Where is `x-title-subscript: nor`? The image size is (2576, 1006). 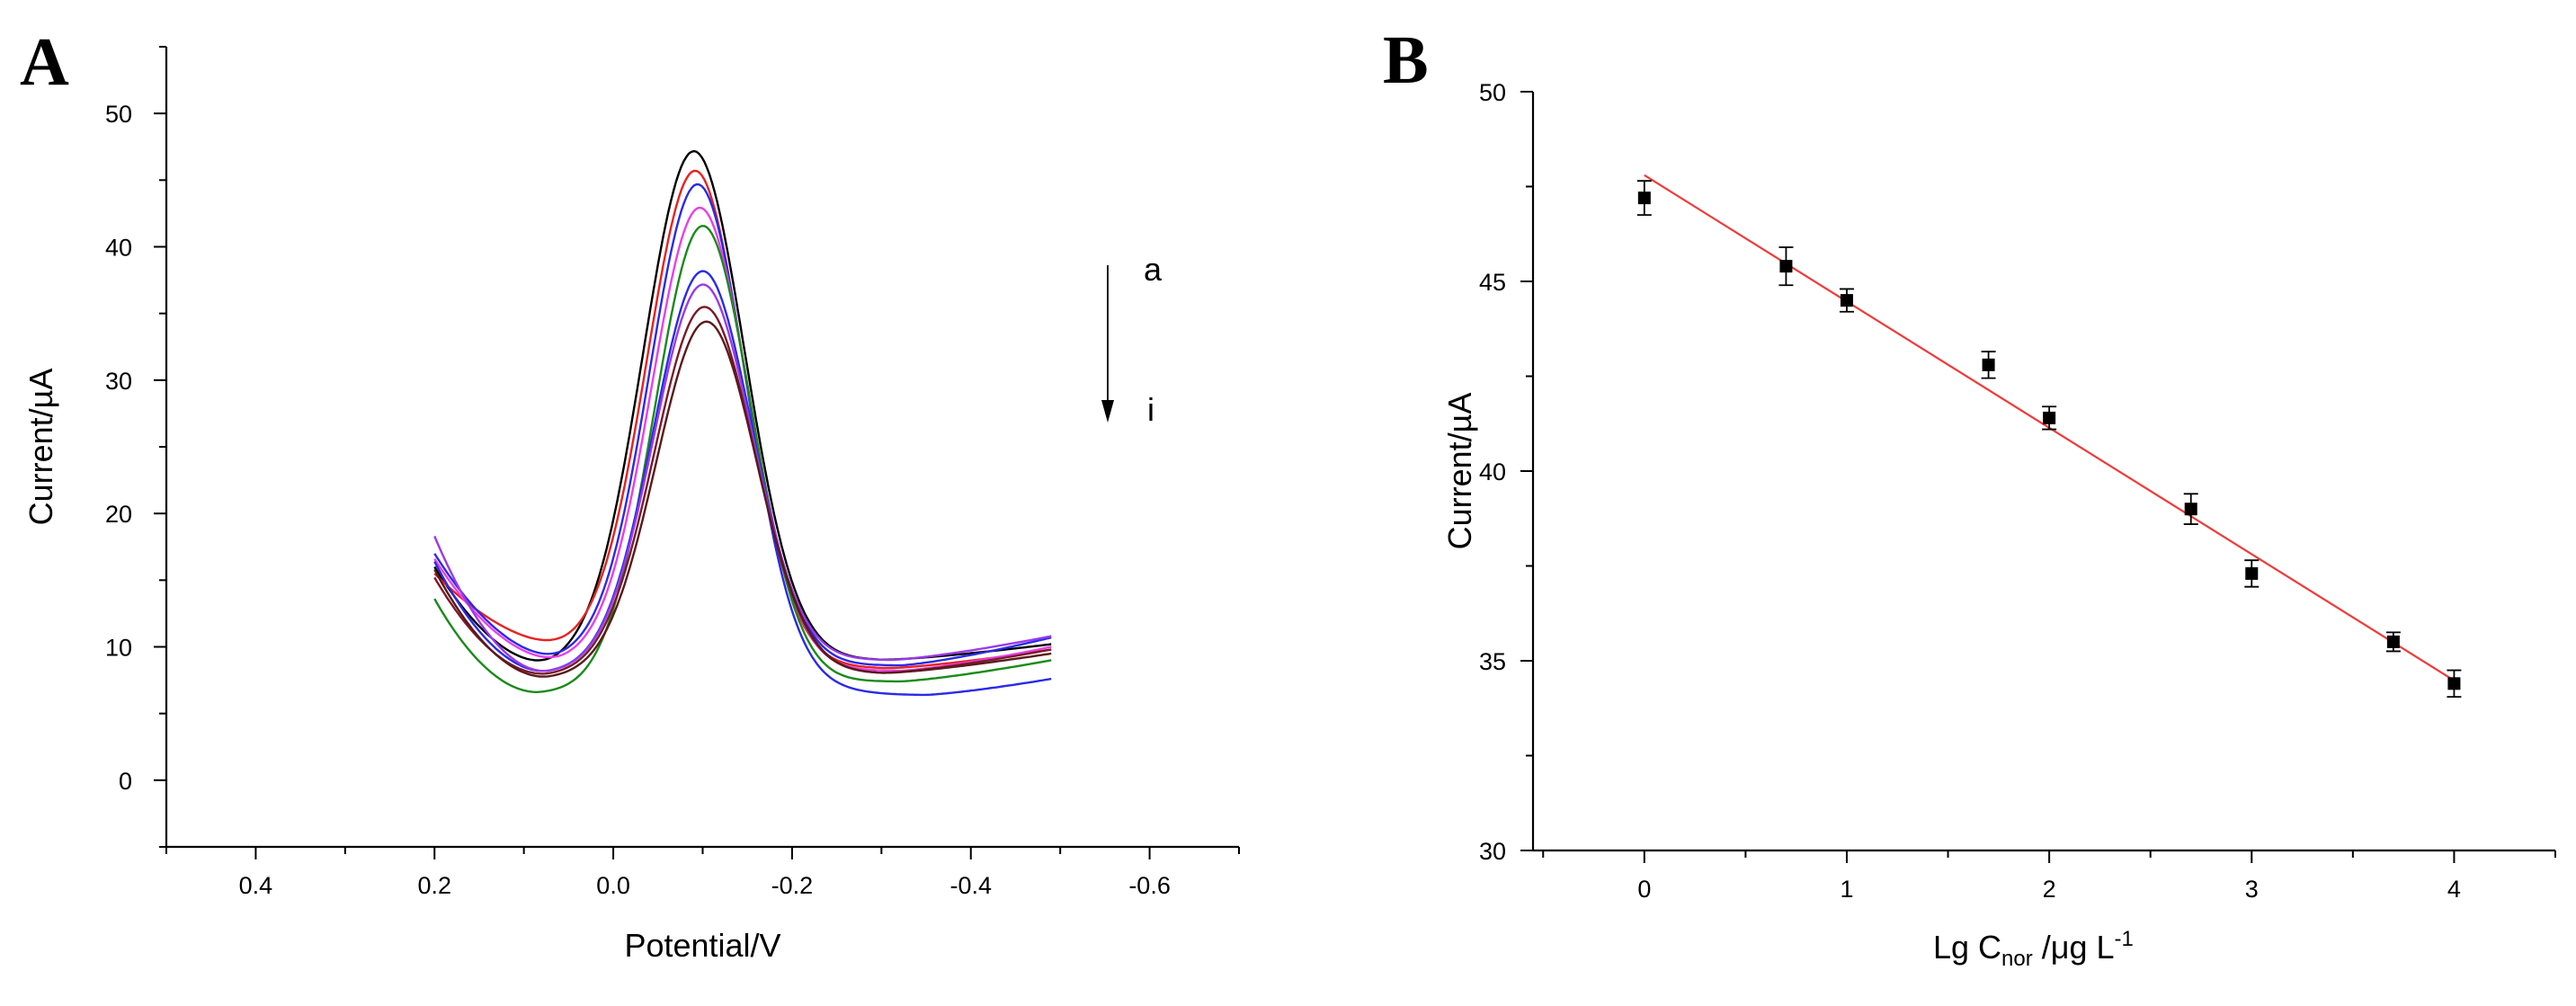
x-title-subscript: nor is located at coordinates (2017, 959).